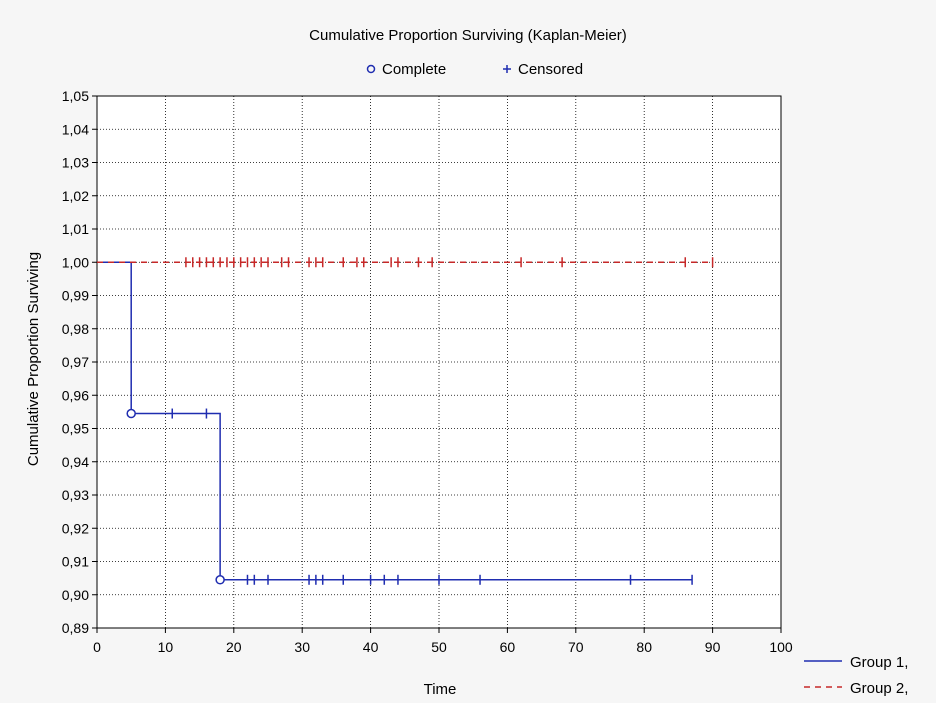 The image size is (936, 708). What do you see at coordinates (371, 647) in the screenshot?
I see `x-tick-label: 40` at bounding box center [371, 647].